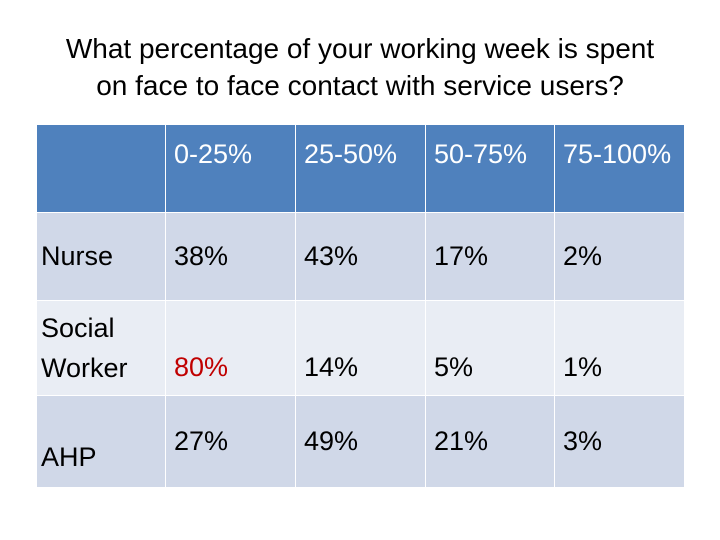 The image size is (720, 540). I want to click on value-cell: 43%, so click(360, 256).